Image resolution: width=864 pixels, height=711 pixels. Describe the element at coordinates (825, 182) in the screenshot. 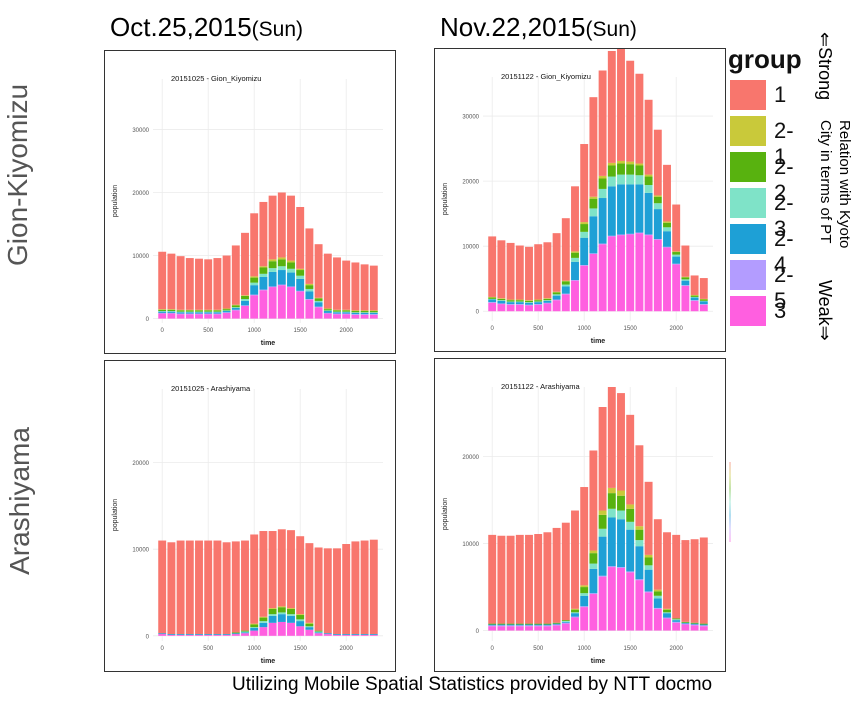

I see `legend-note-pt: City in terms of PT` at that location.